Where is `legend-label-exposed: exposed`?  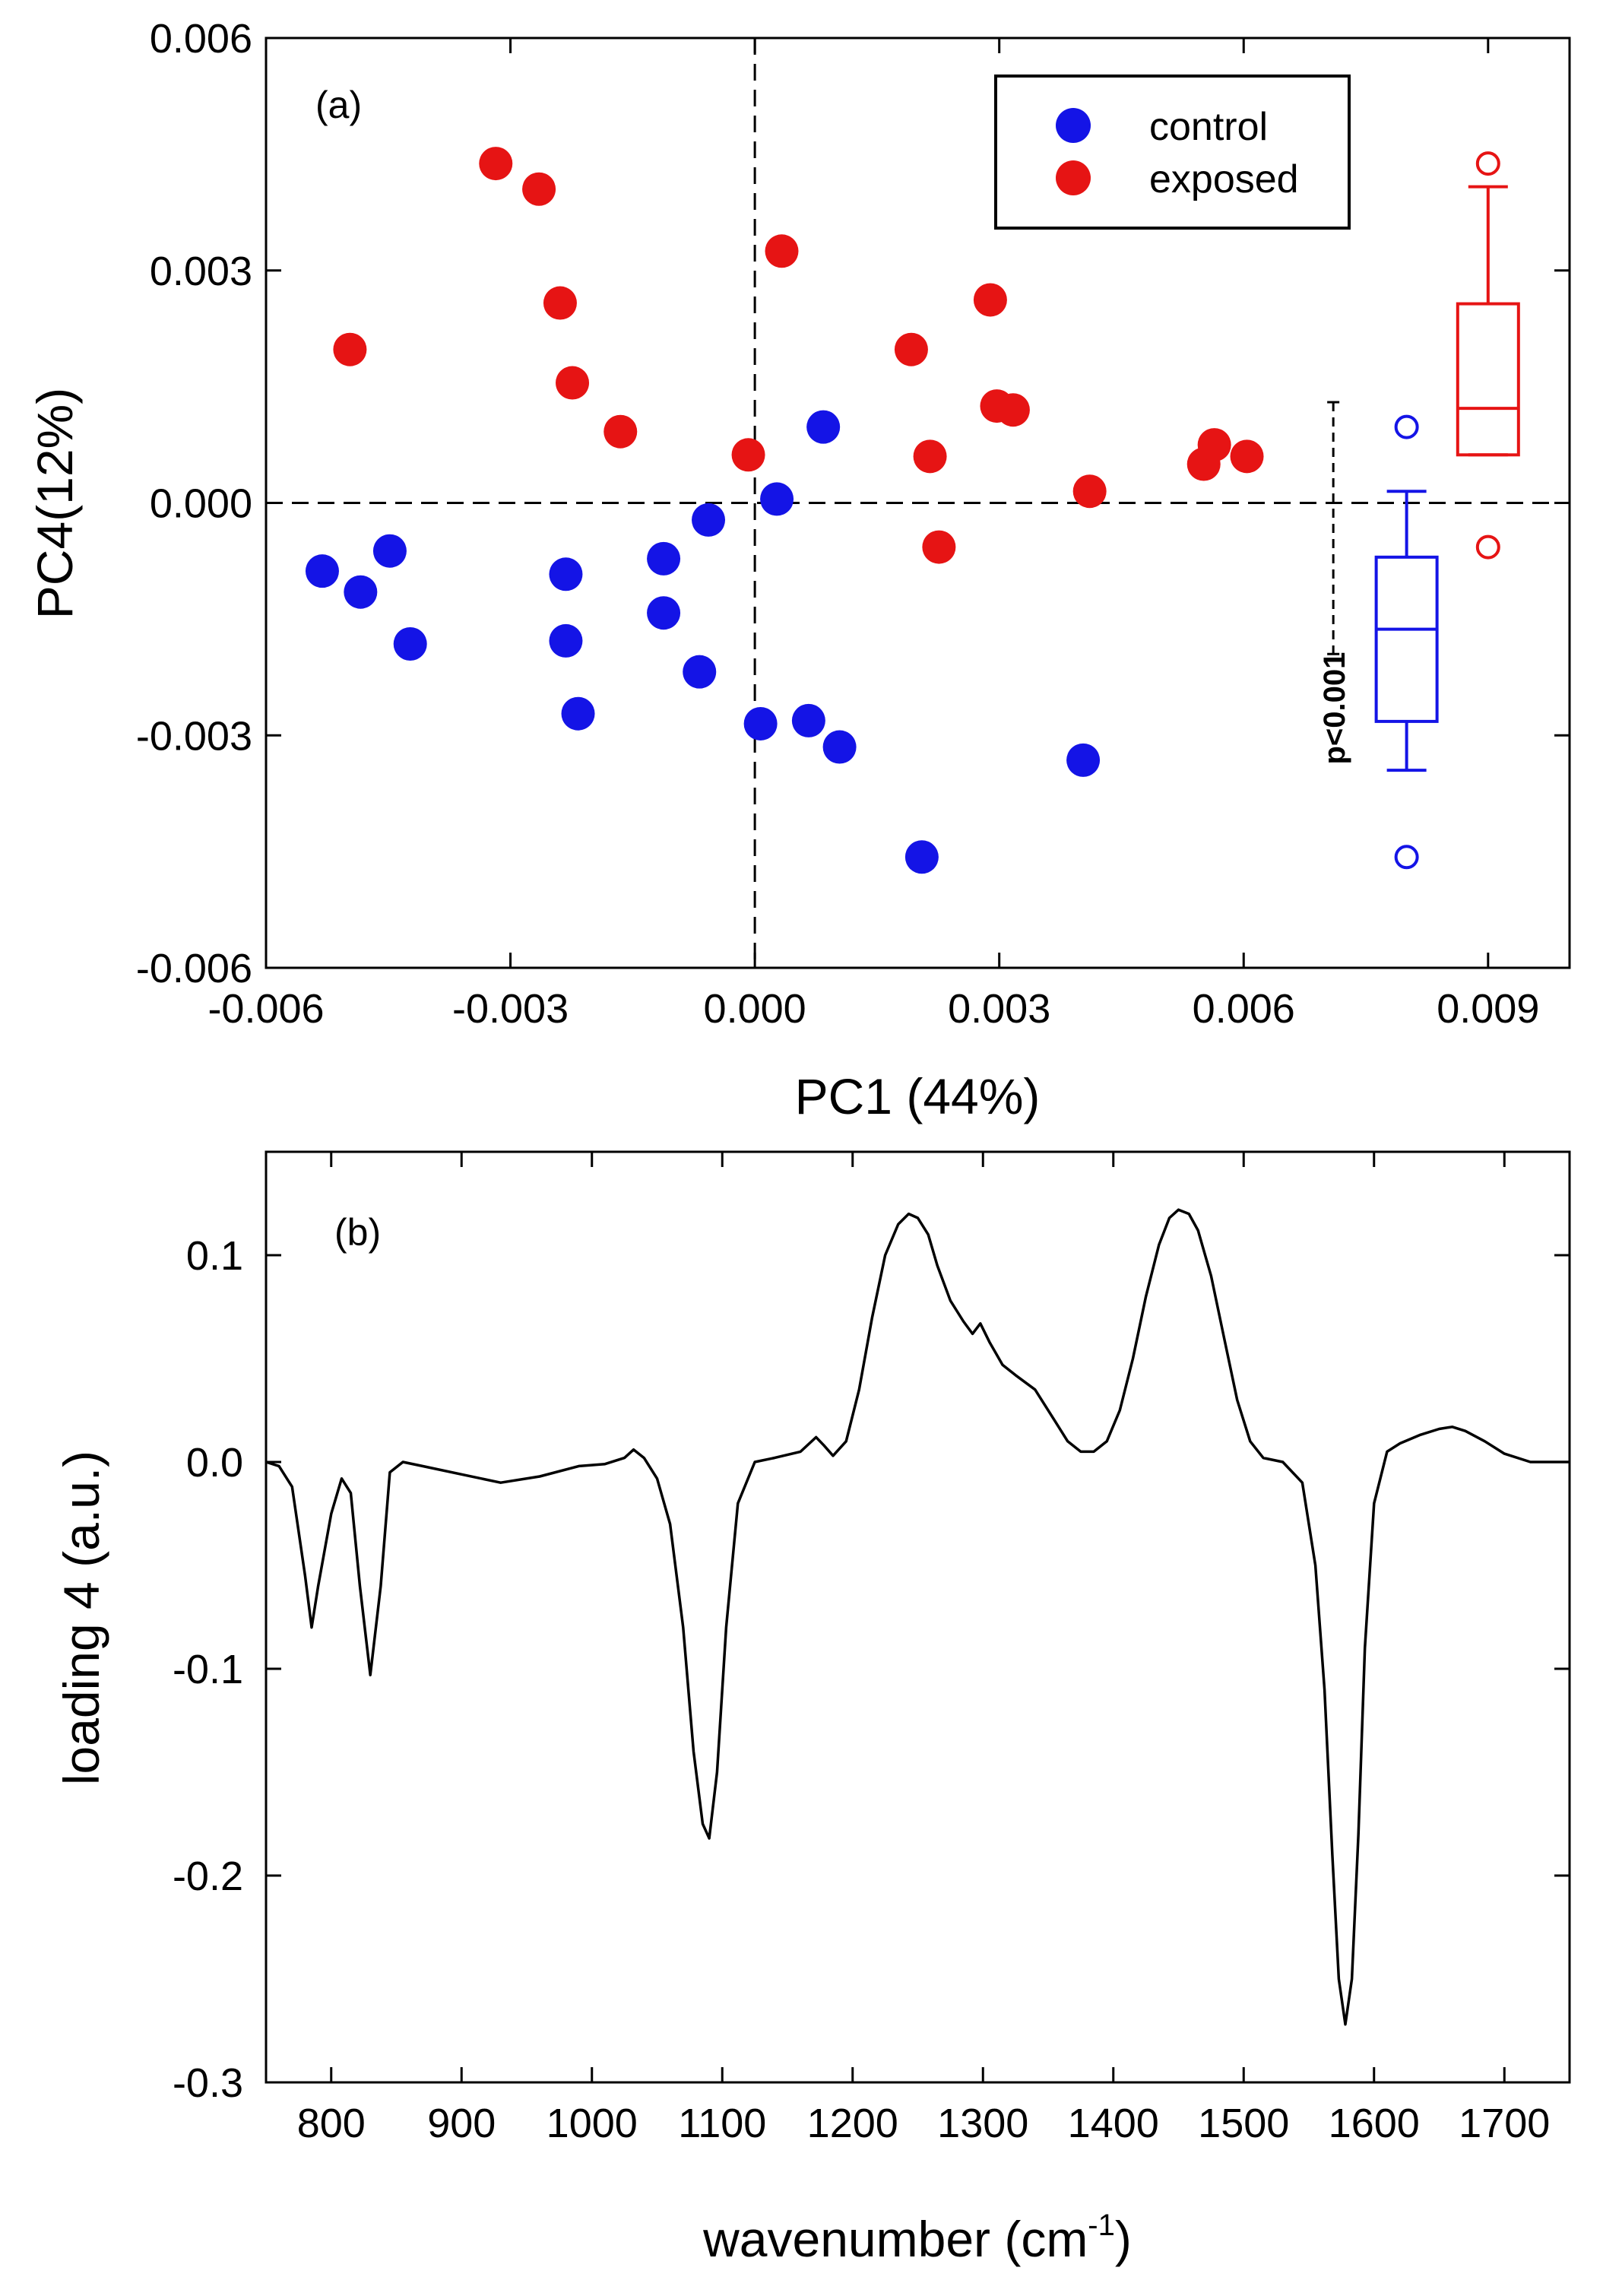 legend-label-exposed: exposed is located at coordinates (1224, 179).